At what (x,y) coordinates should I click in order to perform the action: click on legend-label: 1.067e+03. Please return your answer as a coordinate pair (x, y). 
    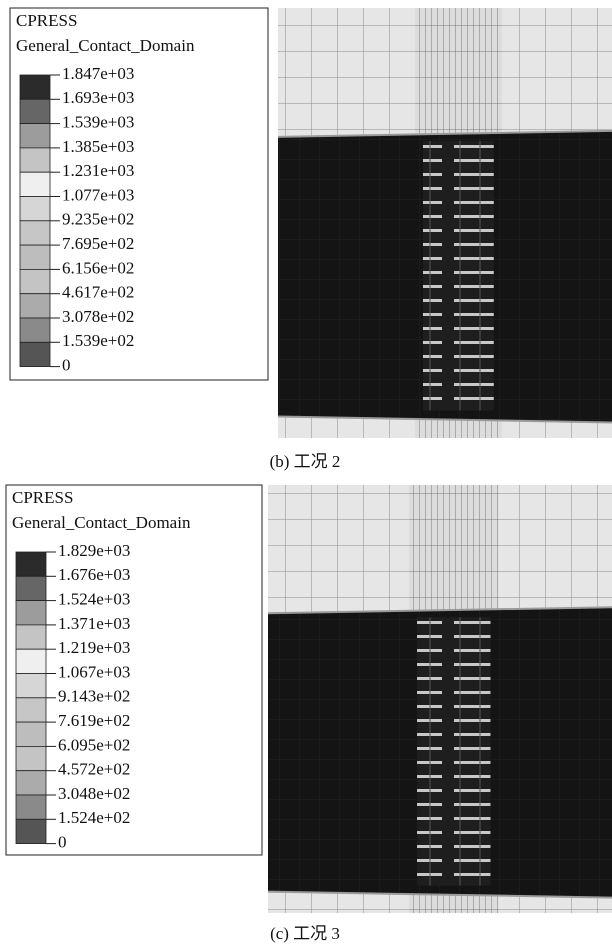
    Looking at the image, I should click on (94, 671).